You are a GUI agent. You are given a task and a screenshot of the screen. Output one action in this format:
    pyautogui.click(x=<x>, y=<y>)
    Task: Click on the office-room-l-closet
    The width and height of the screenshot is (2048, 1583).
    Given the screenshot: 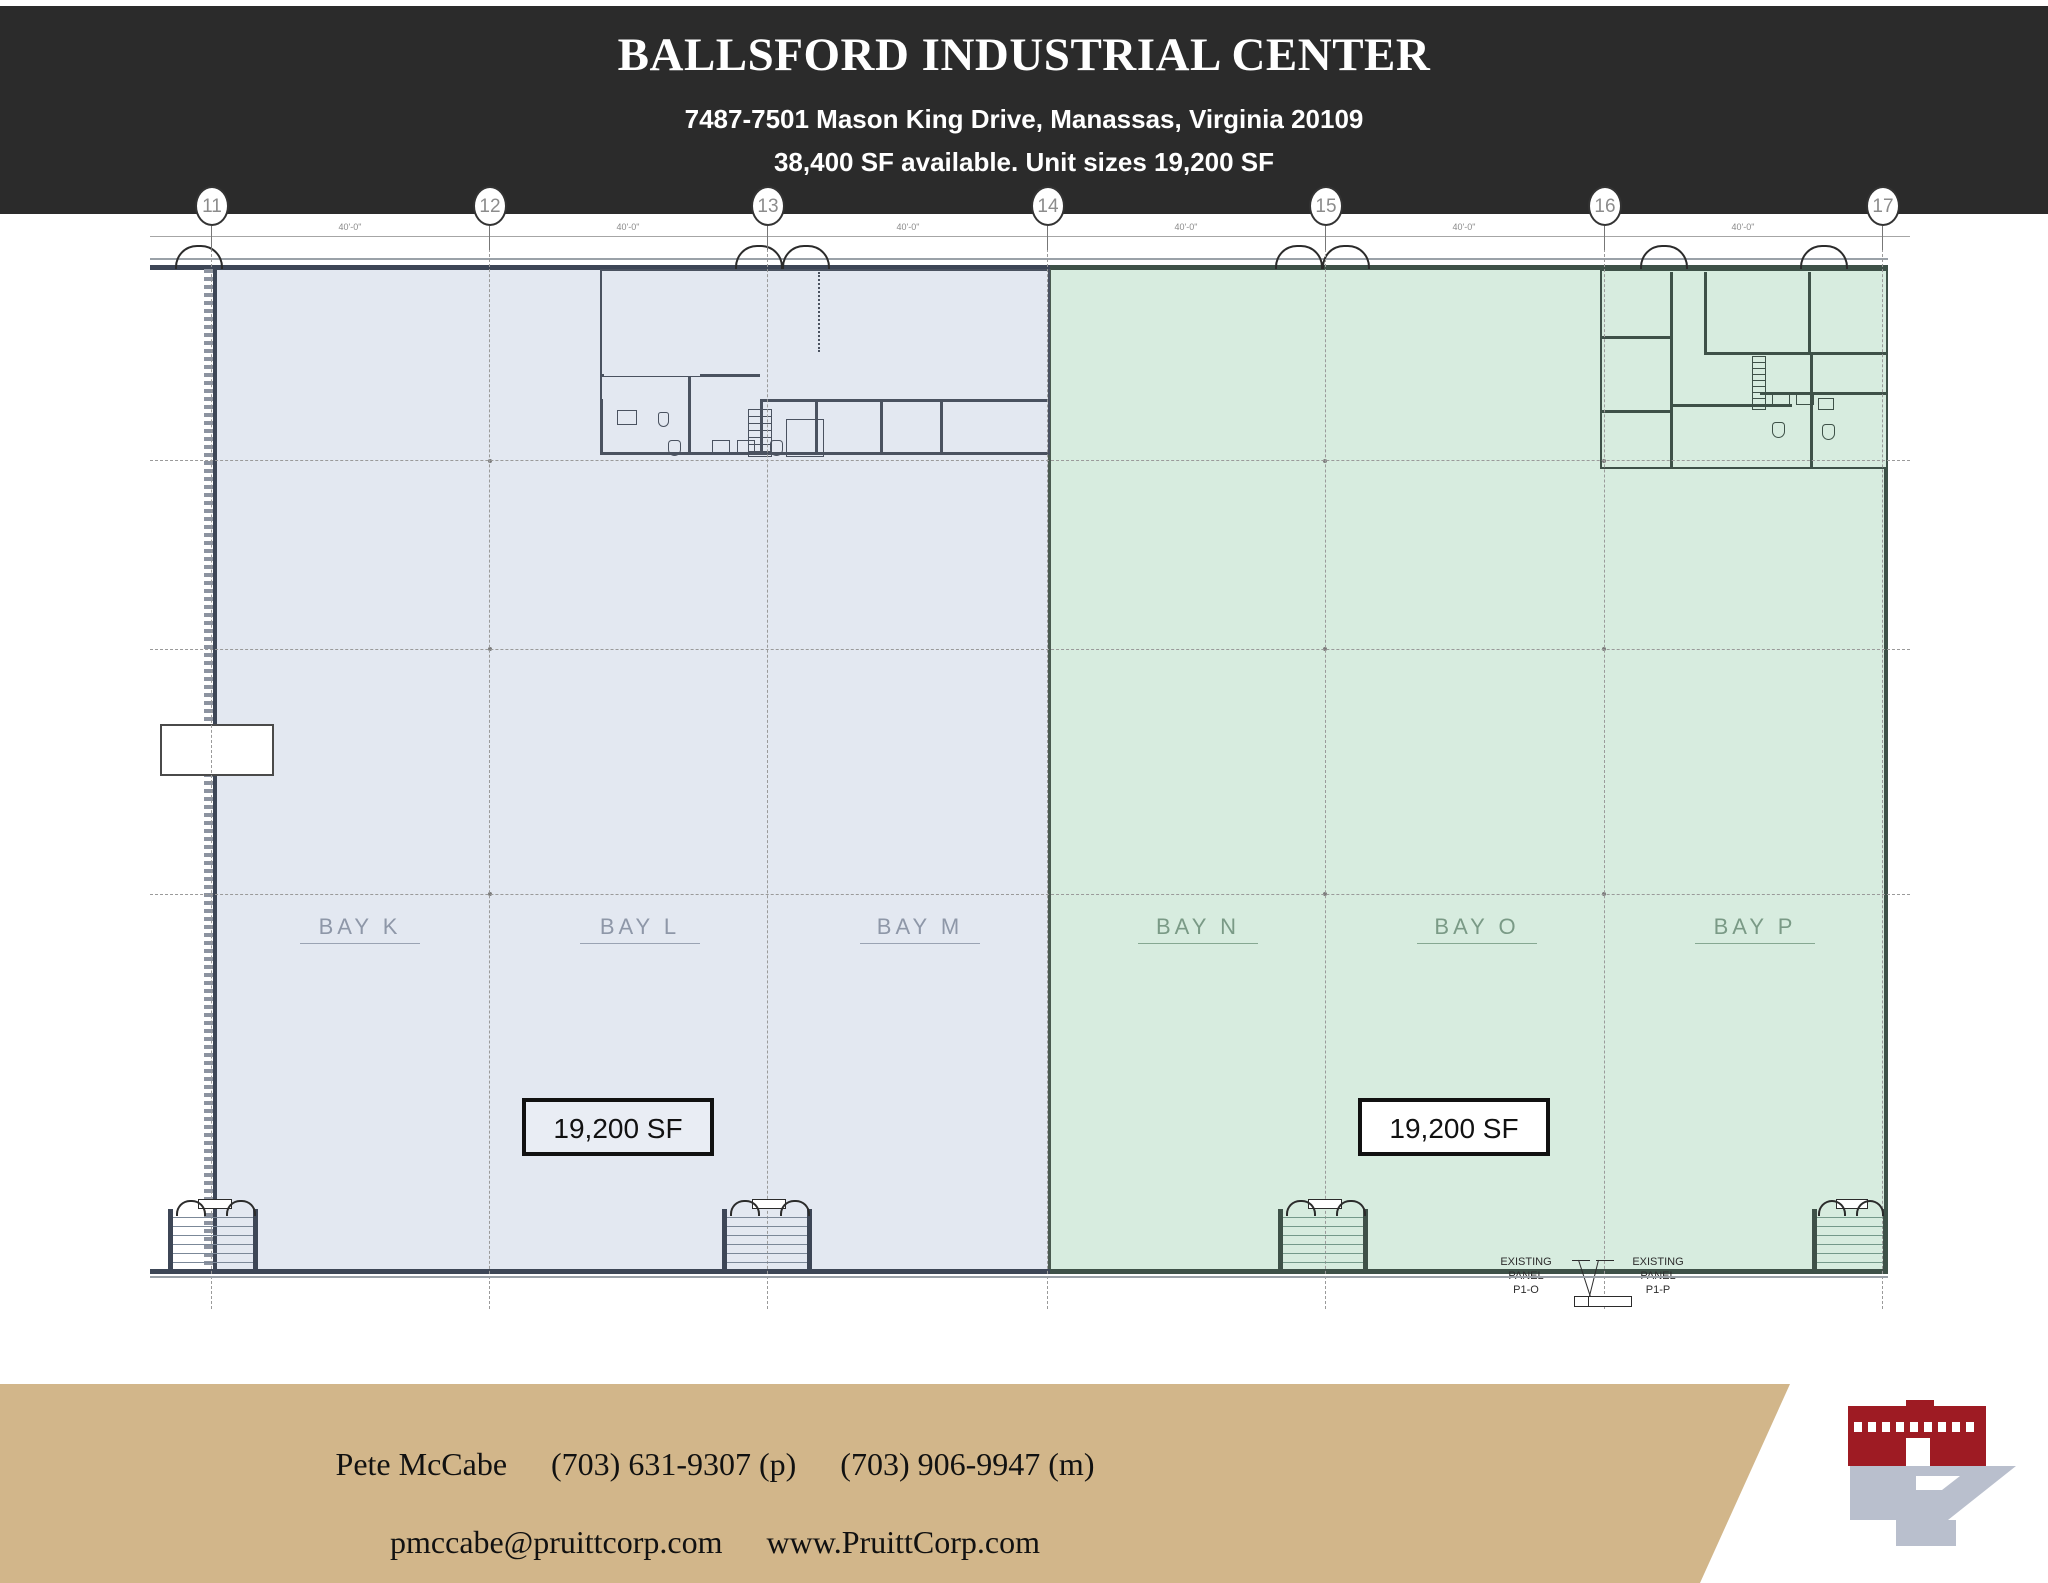 What is the action you would take?
    pyautogui.click(x=805, y=438)
    